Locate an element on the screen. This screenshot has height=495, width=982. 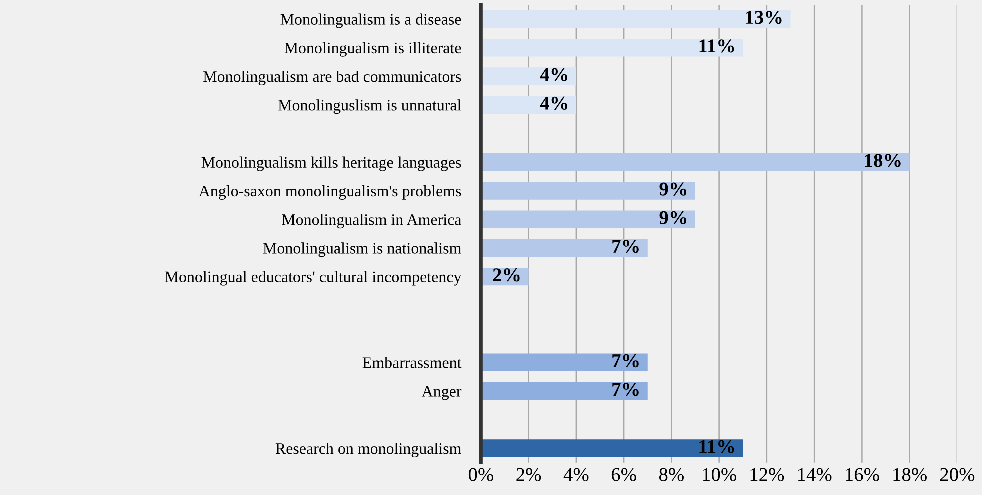
y-tick-label: Research on monolingualism is located at coordinates (369, 450).